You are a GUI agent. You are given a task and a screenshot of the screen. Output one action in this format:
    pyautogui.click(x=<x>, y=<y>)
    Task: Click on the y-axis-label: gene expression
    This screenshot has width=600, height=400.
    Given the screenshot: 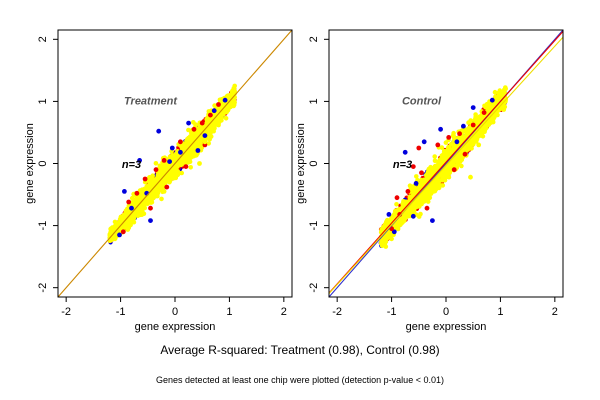 What is the action you would take?
    pyautogui.click(x=30, y=163)
    